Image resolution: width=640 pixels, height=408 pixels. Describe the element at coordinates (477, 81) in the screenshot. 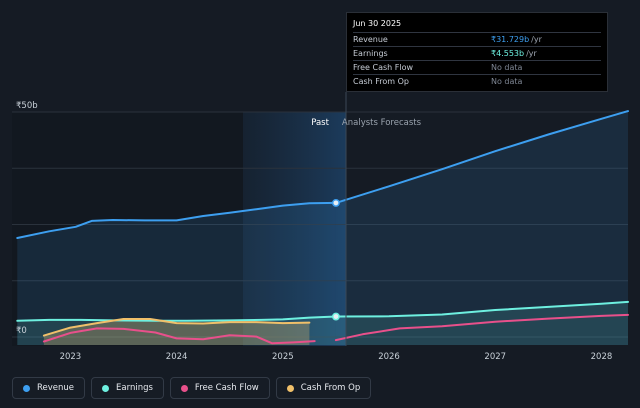

I see `tooltip-row-cash-from-op: Cash From Op No data` at that location.